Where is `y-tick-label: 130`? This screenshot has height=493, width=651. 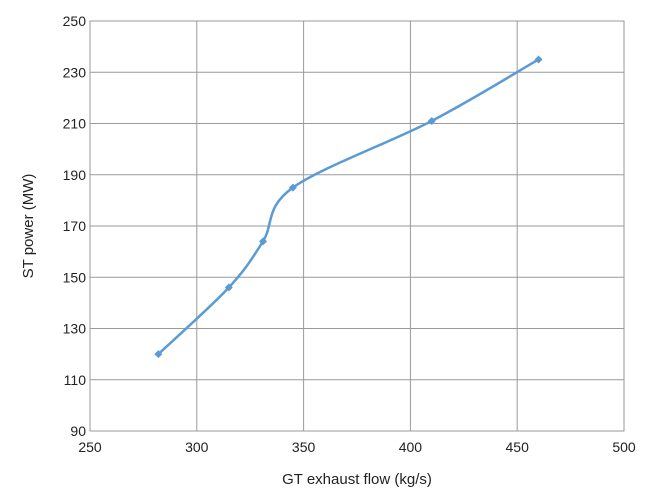 y-tick-label: 130 is located at coordinates (75, 329).